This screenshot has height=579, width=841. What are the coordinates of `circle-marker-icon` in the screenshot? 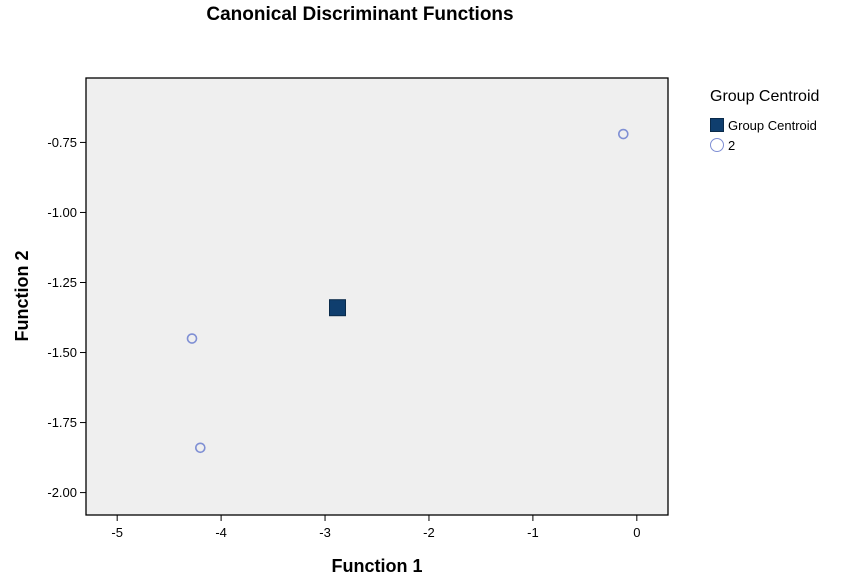 It's located at (717, 145).